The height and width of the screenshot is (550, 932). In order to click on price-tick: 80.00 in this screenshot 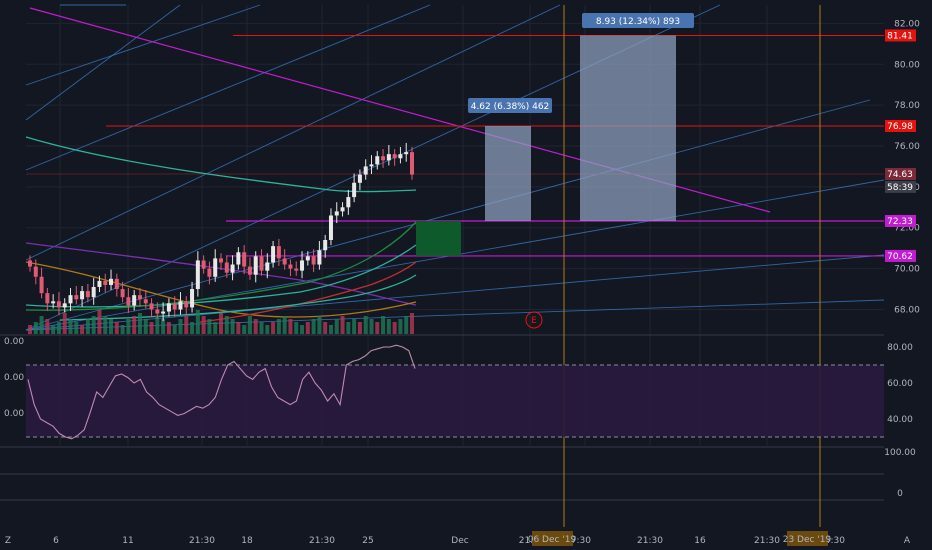, I will do `click(907, 65)`.